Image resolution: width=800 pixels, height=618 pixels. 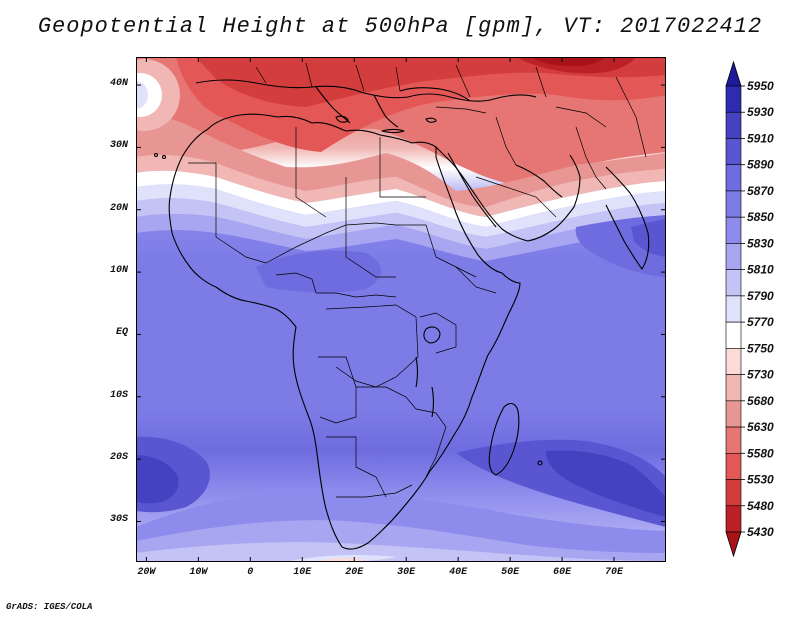 What do you see at coordinates (431, 443) in the screenshot?
I see `border-mozambique` at bounding box center [431, 443].